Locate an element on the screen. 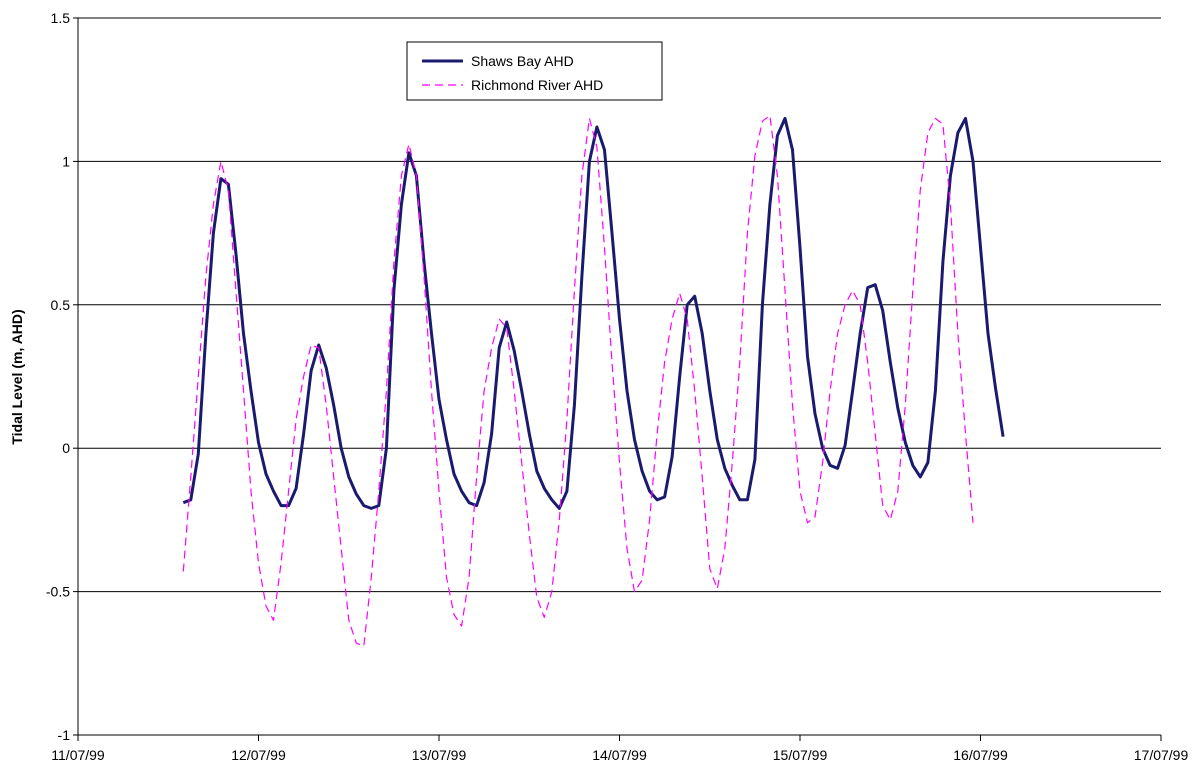 The height and width of the screenshot is (775, 1203). y-tick-label: 0.5 is located at coordinates (61, 305).